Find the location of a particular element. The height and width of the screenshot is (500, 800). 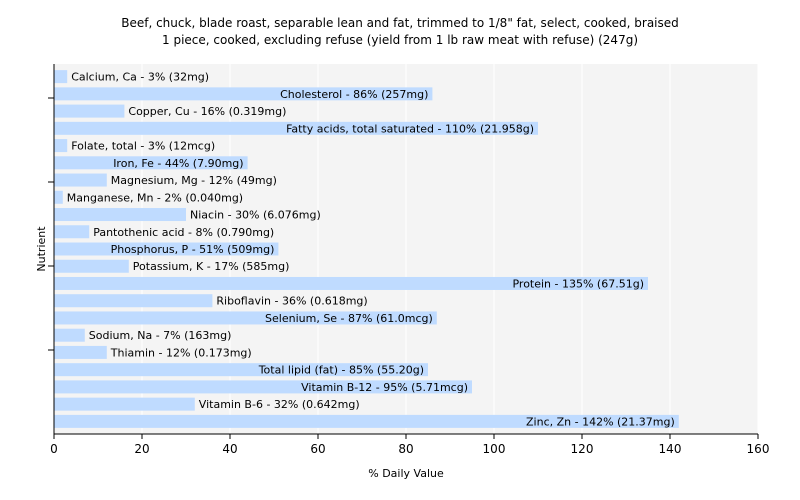

x-tick-label: 0 is located at coordinates (54, 449).